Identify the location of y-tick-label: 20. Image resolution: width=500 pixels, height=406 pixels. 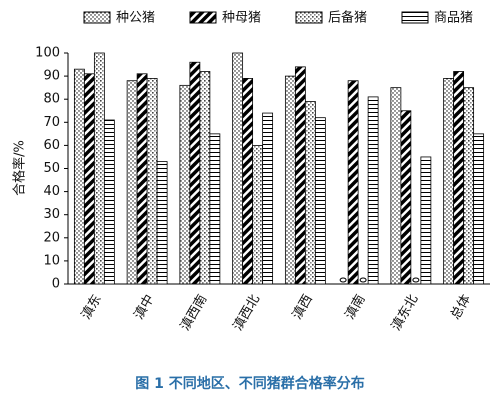
(51, 237).